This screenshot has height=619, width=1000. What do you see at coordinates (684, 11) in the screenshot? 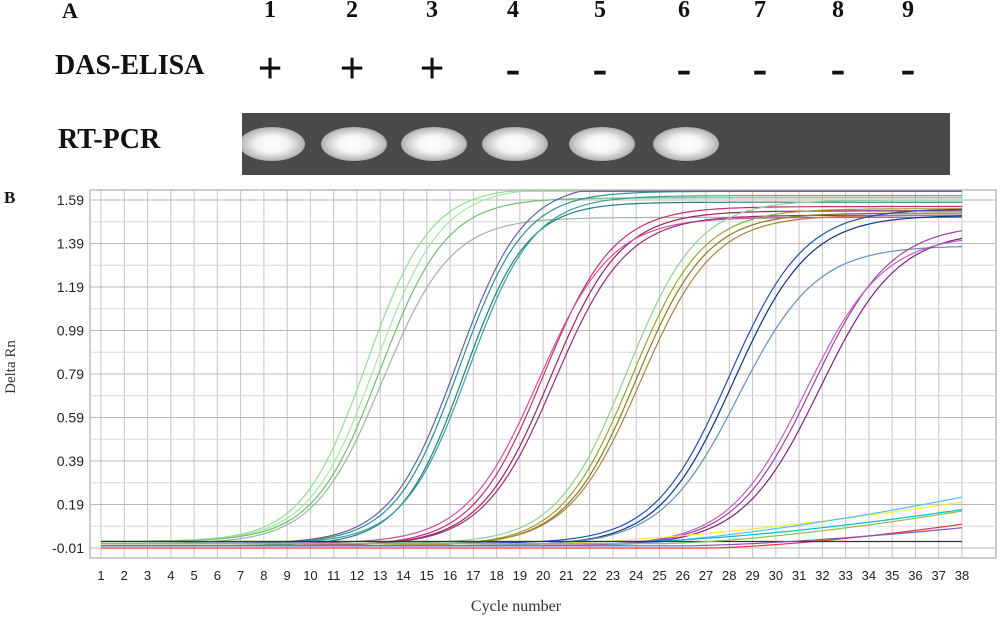
I see `lane-number: 6` at bounding box center [684, 11].